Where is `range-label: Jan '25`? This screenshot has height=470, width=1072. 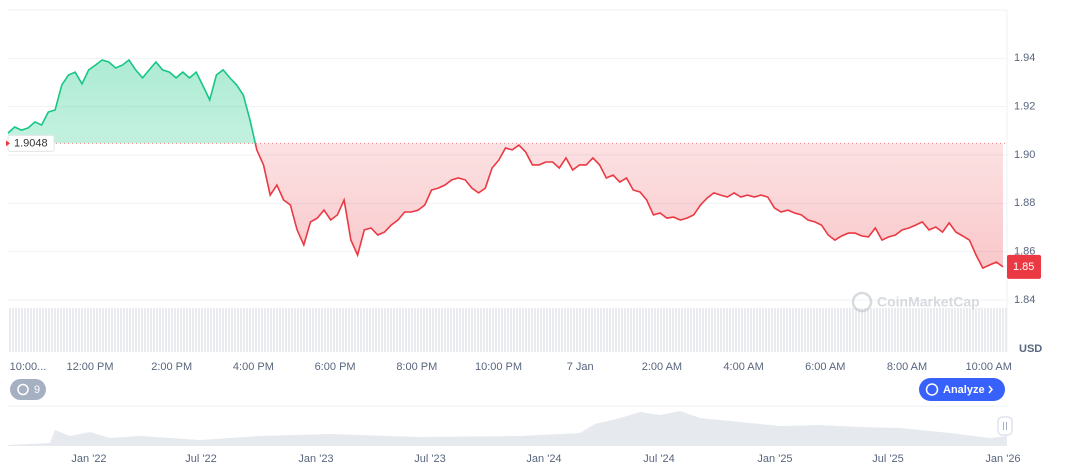 range-label: Jan '25 is located at coordinates (774, 459).